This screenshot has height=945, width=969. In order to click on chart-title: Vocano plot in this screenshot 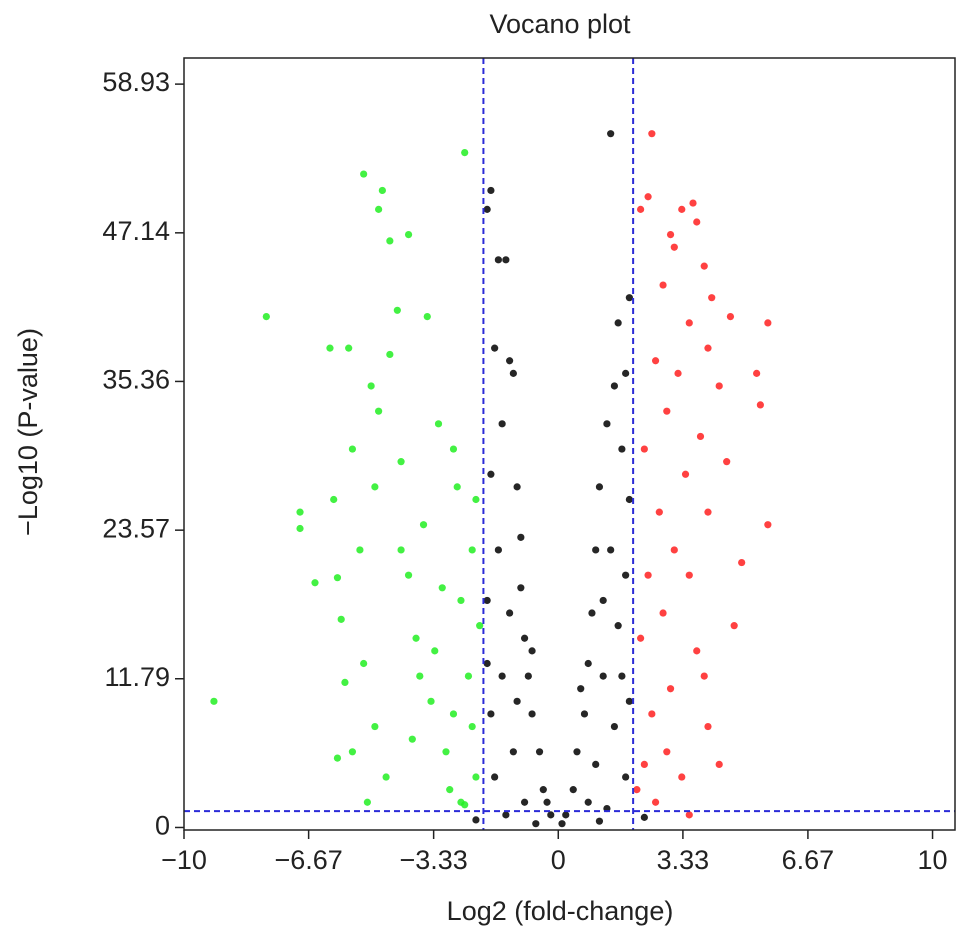, I will do `click(560, 24)`.